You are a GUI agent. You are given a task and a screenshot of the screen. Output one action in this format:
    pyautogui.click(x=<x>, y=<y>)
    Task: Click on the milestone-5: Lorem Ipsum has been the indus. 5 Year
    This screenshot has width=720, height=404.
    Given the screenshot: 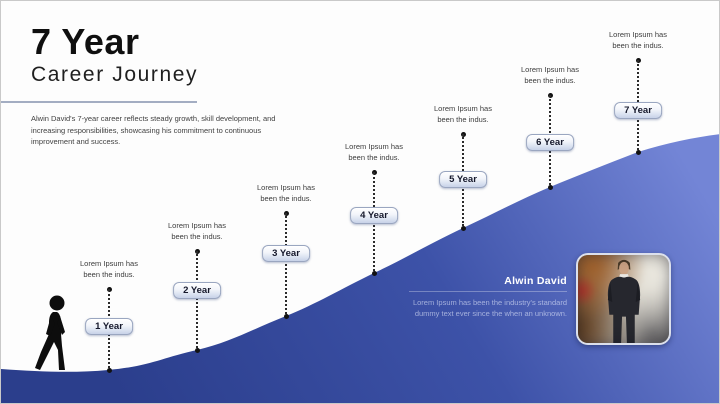 What is the action you would take?
    pyautogui.click(x=463, y=167)
    